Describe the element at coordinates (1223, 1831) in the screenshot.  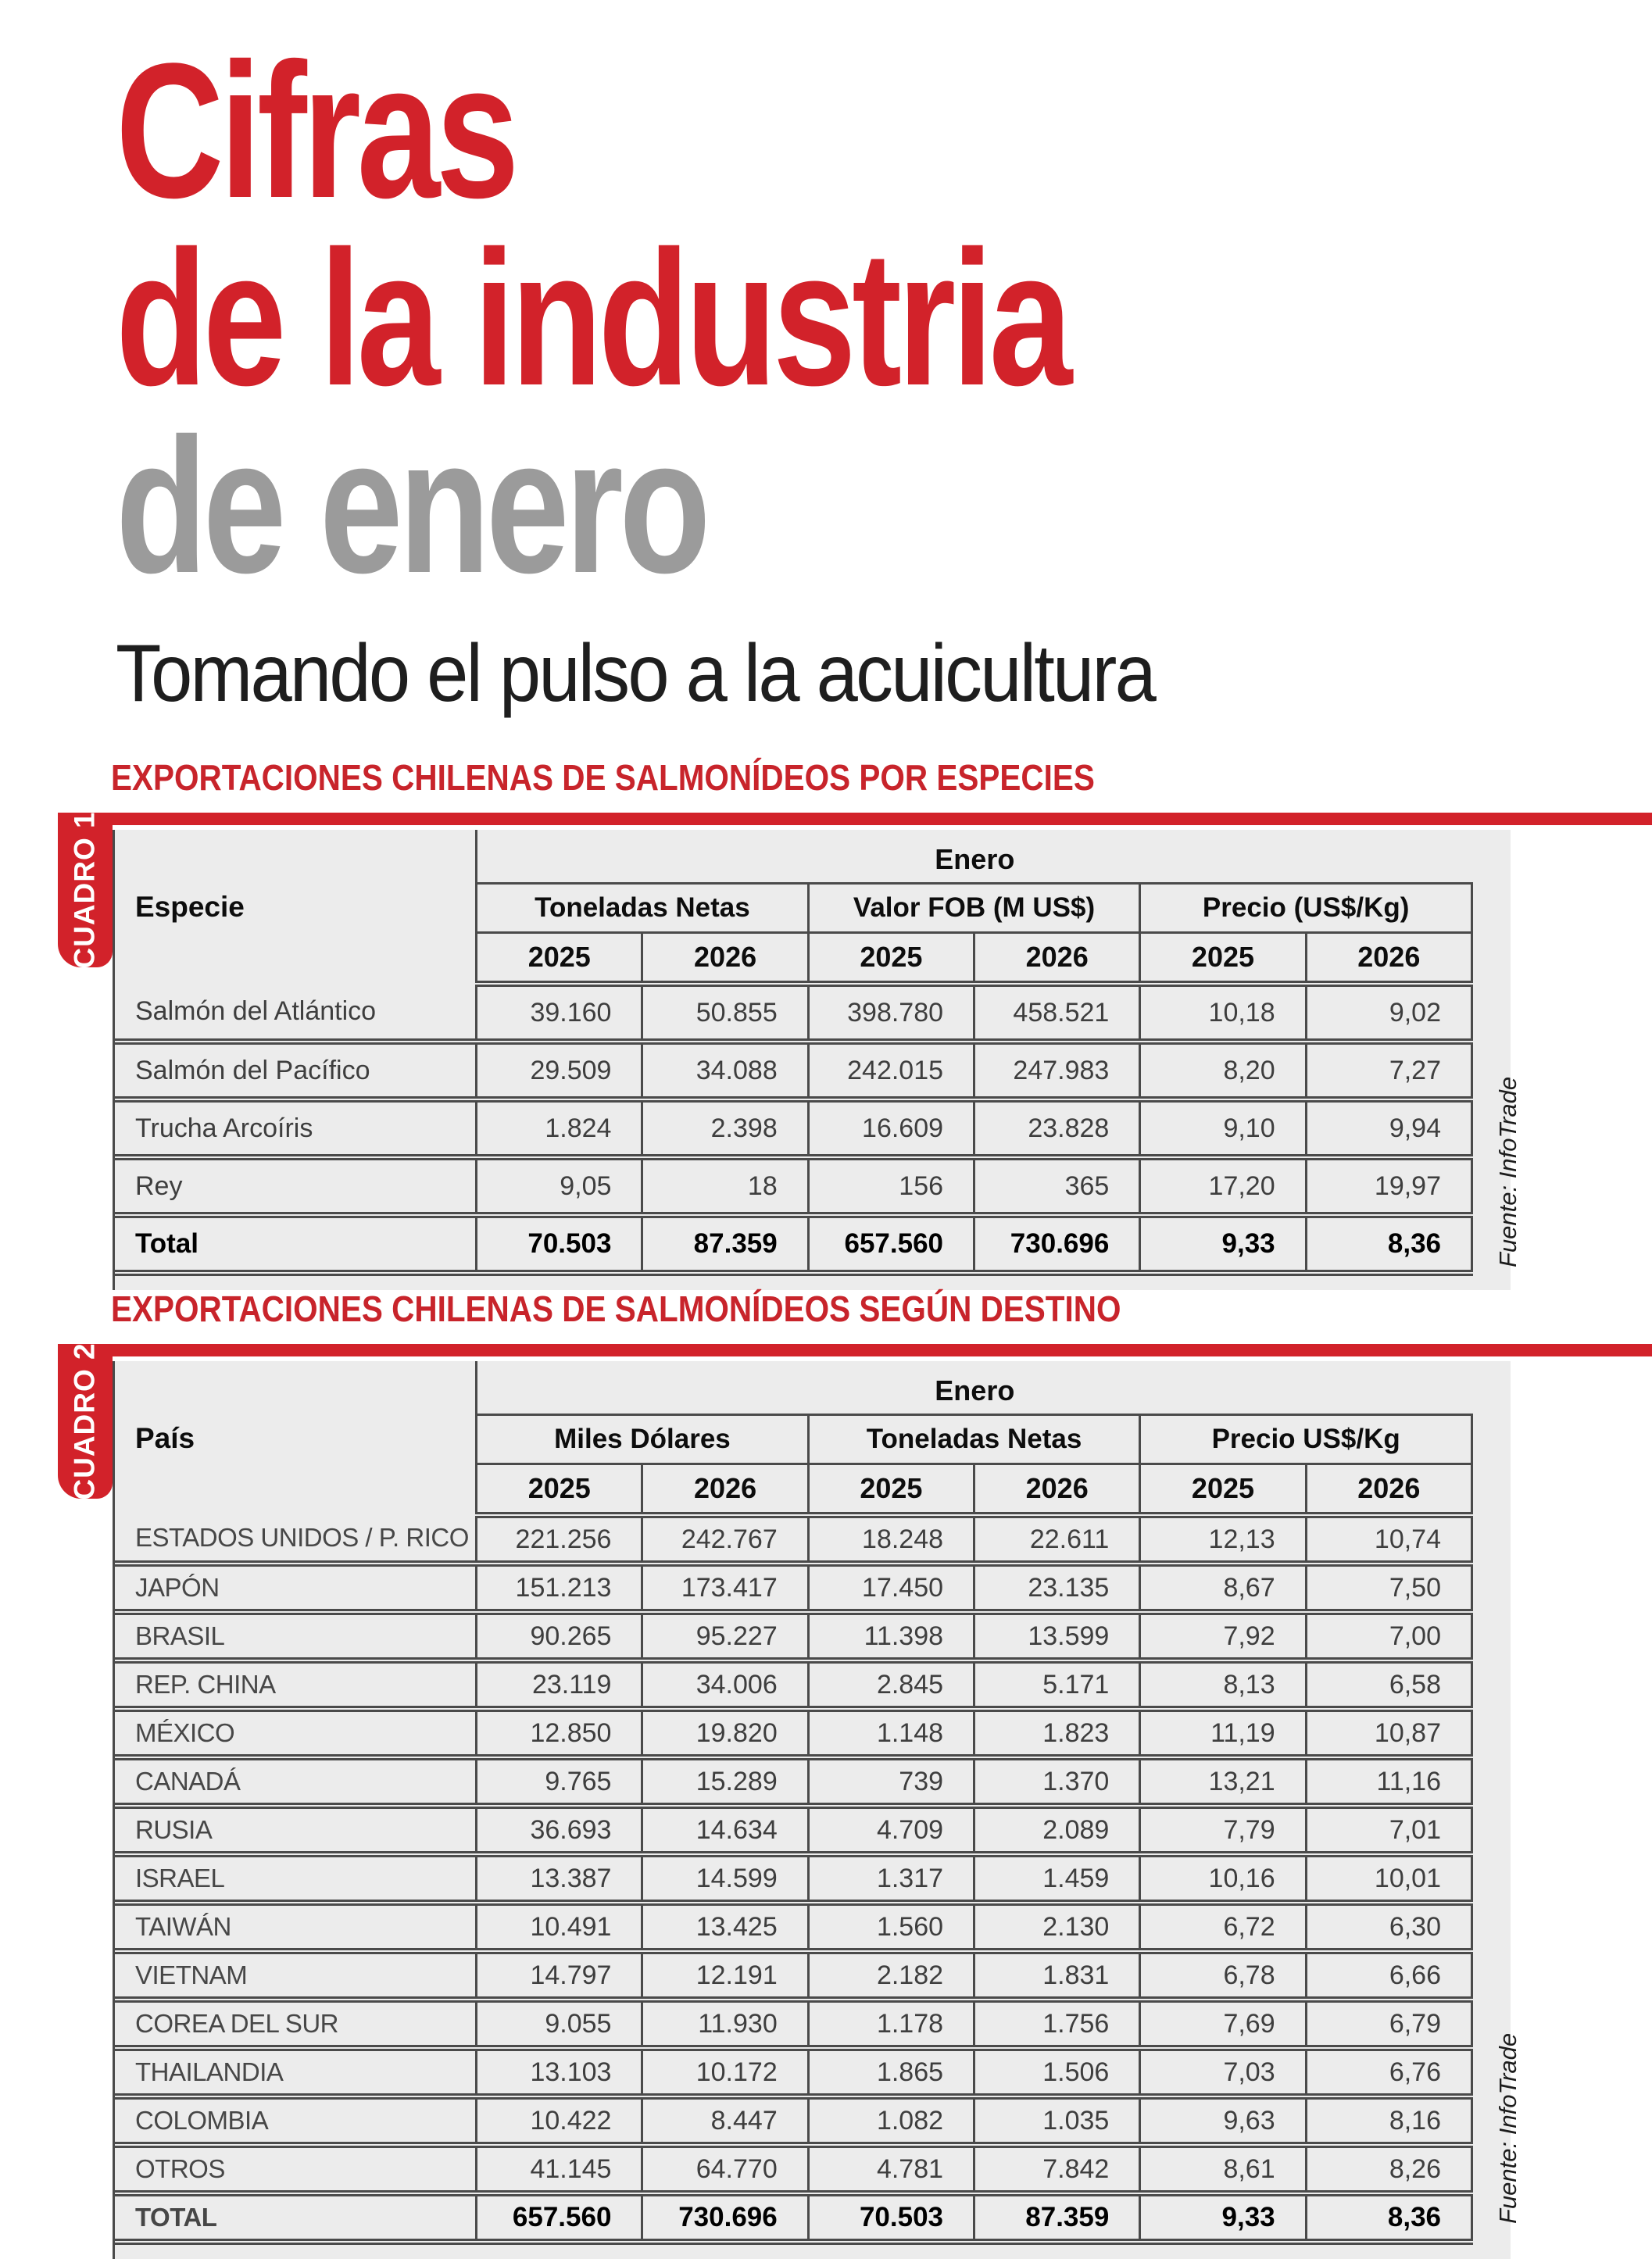
I see `value-cell: 7,79` at that location.